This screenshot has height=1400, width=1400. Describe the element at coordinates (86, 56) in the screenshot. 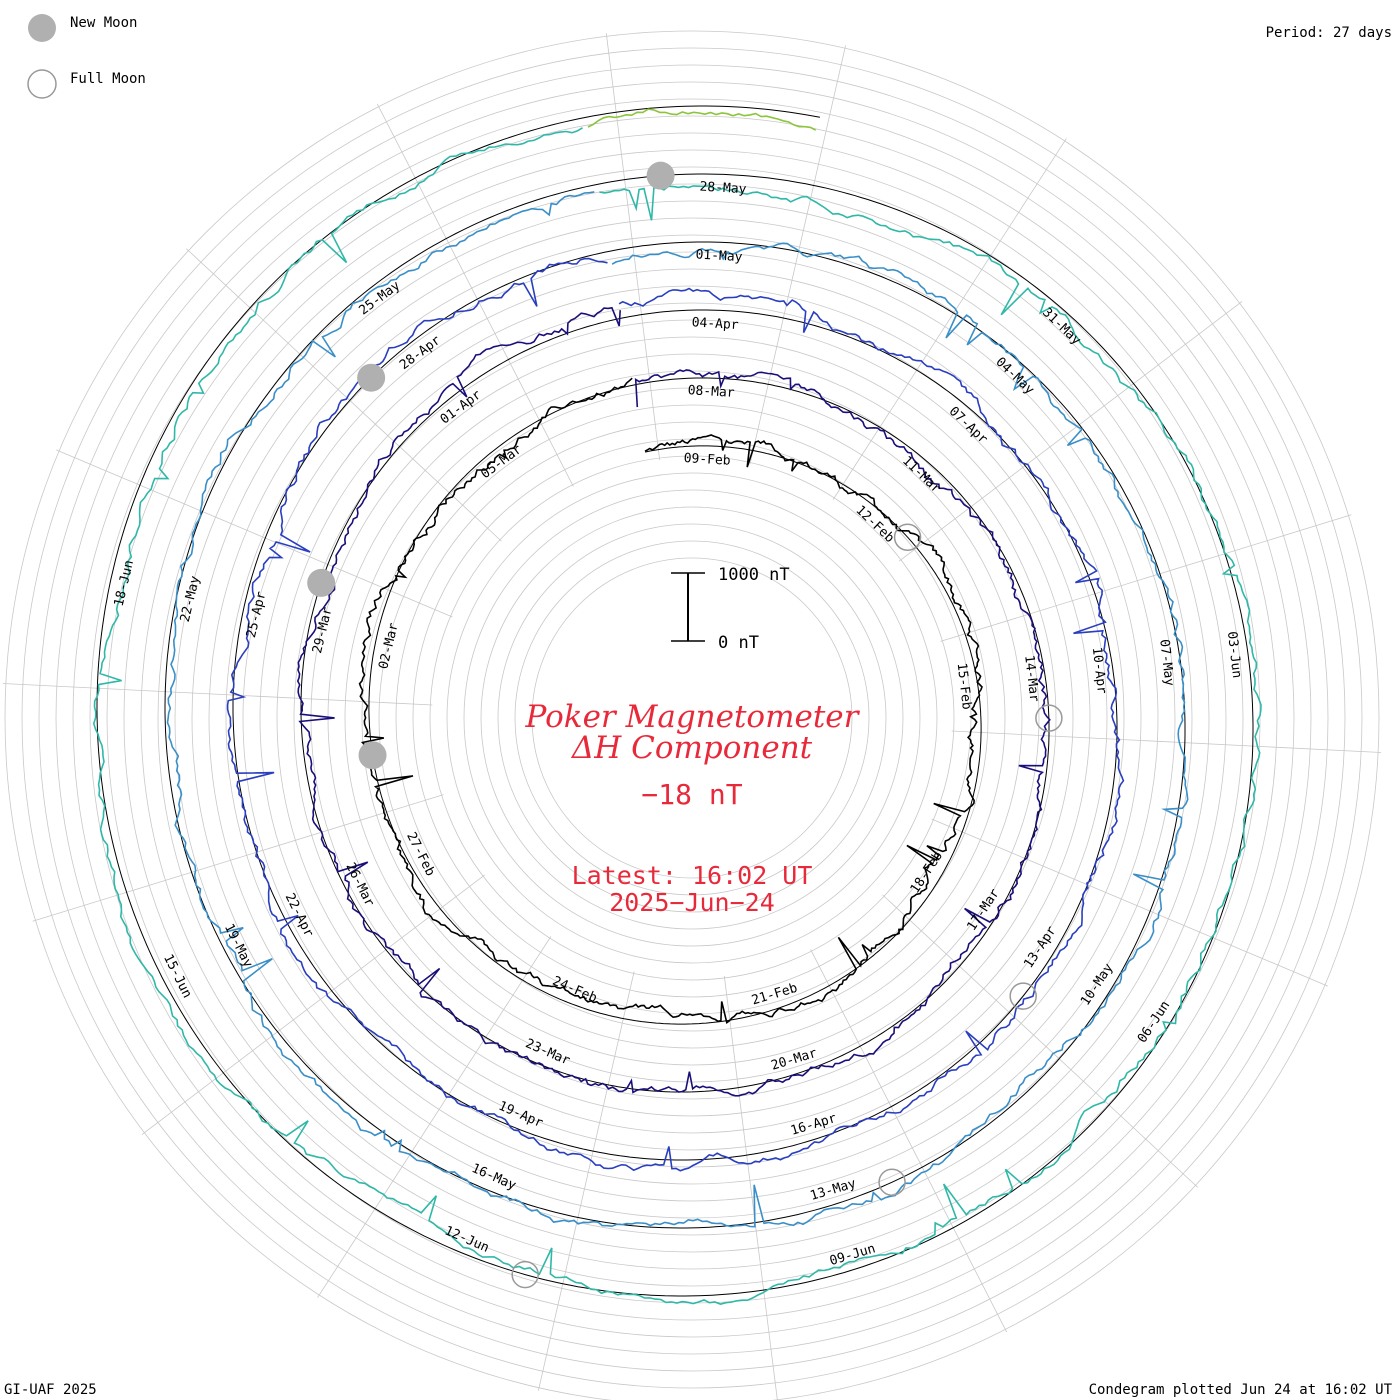

I see `legend: New Moon Full Moon` at that location.